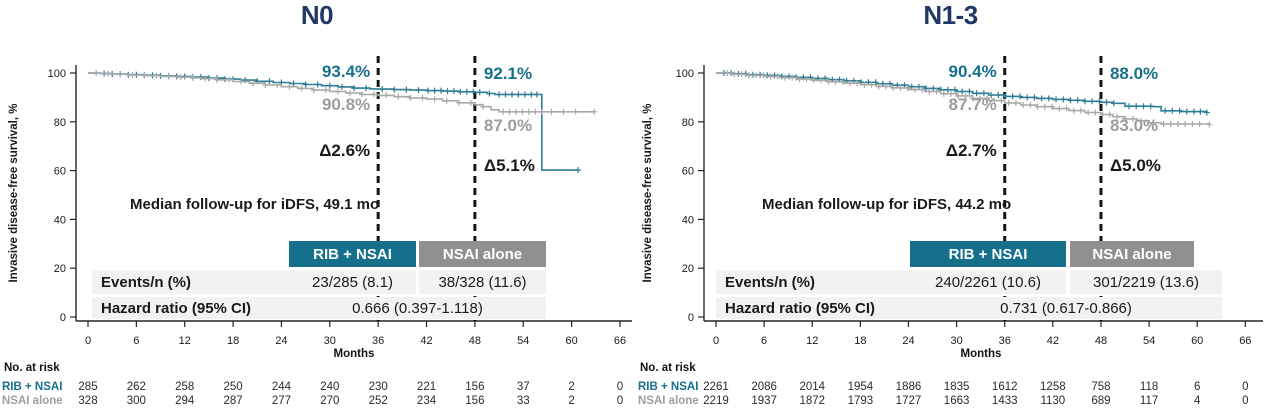 The height and width of the screenshot is (414, 1267). I want to click on at-risk-value: 2086, so click(764, 387).